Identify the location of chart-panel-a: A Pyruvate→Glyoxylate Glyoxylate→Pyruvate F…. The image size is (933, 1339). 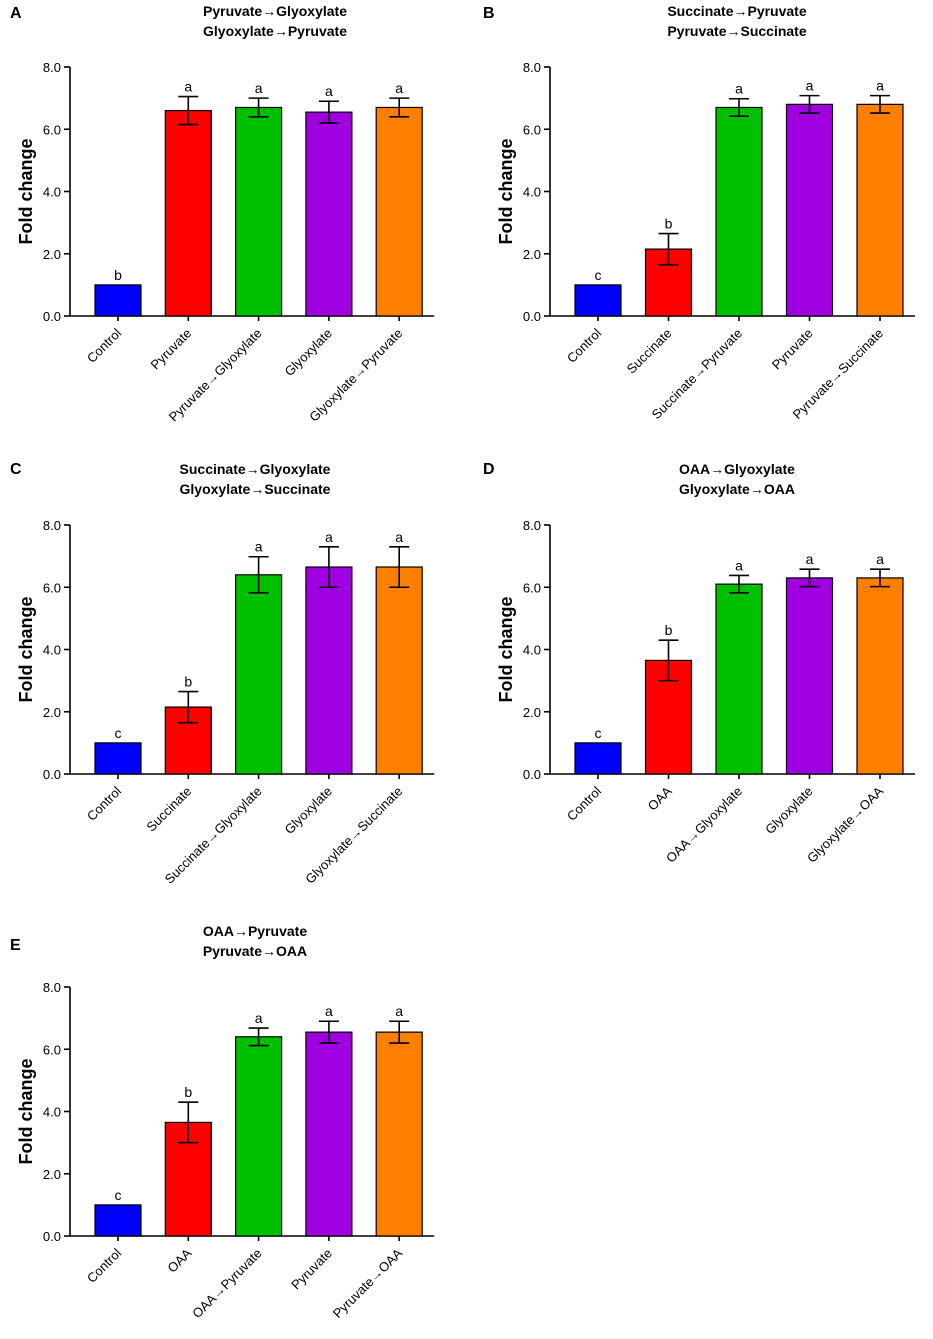
(222, 214).